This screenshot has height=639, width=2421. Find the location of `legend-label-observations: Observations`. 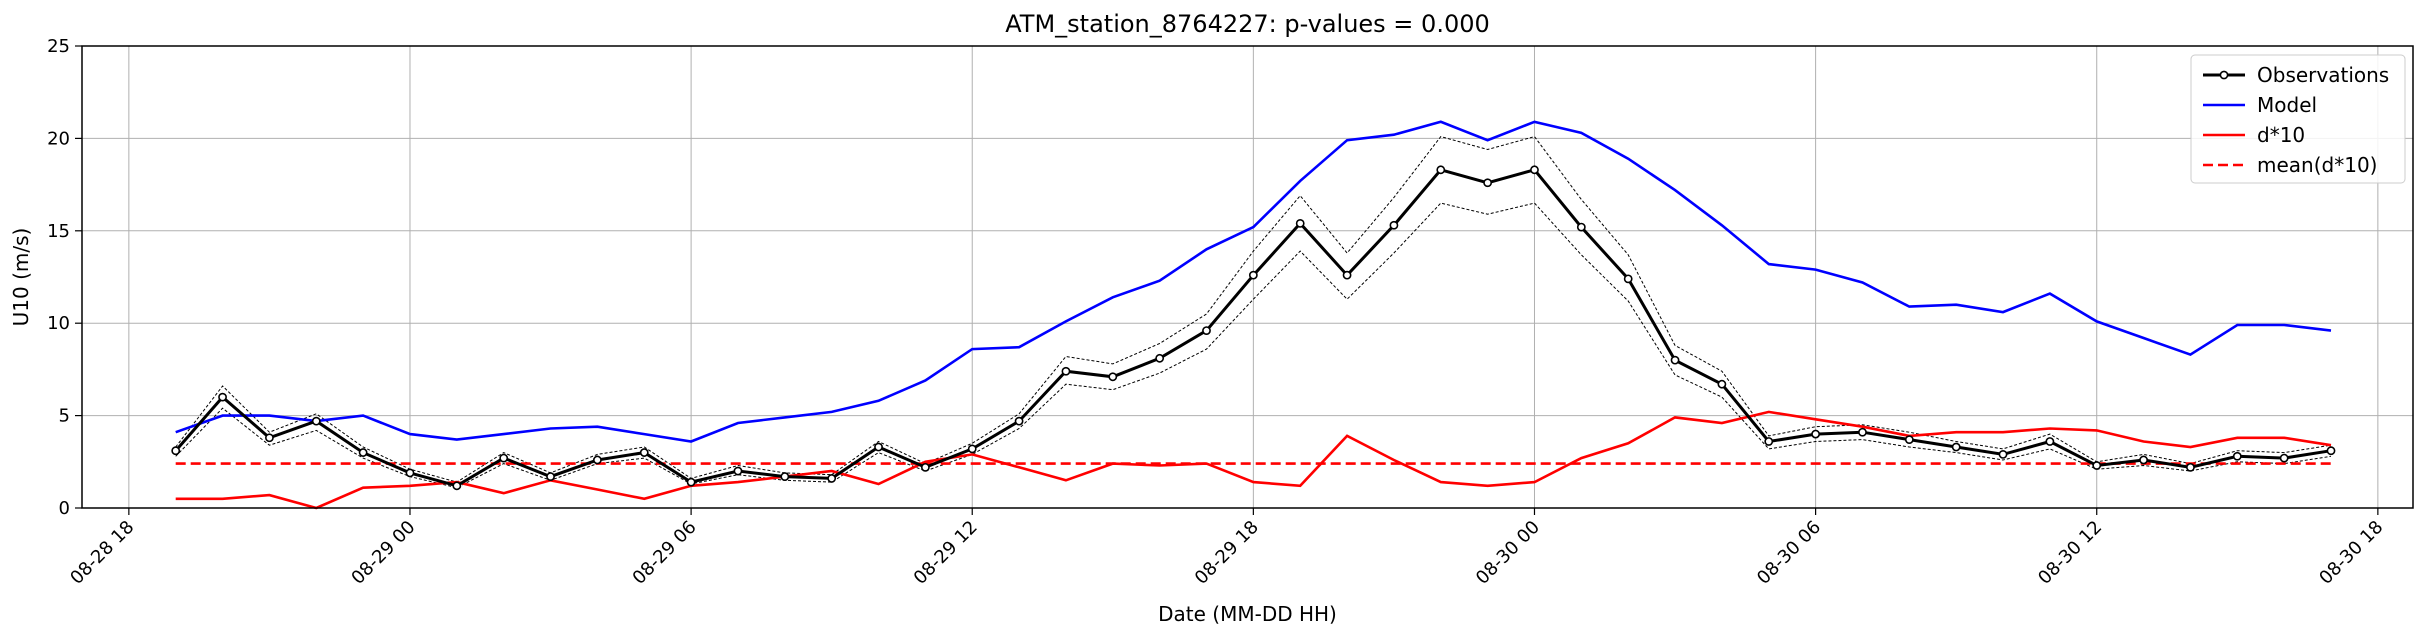

legend-label-observations: Observations is located at coordinates (2323, 75).